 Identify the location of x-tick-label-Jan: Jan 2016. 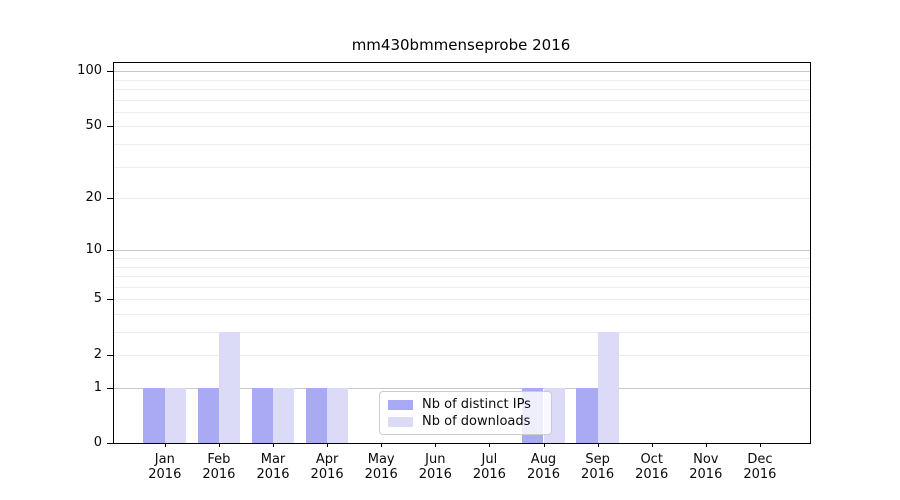
(165, 467).